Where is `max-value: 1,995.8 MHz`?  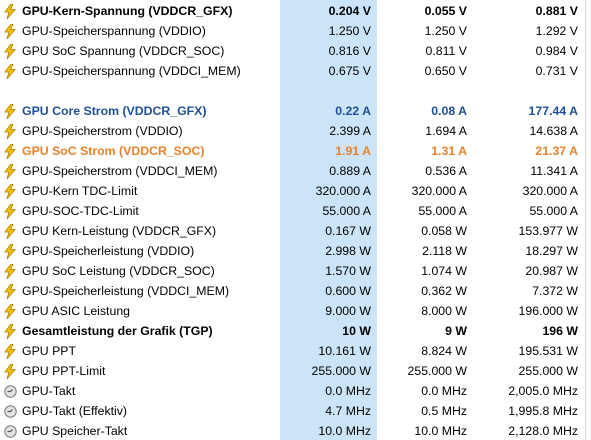 max-value: 1,995.8 MHz is located at coordinates (543, 411).